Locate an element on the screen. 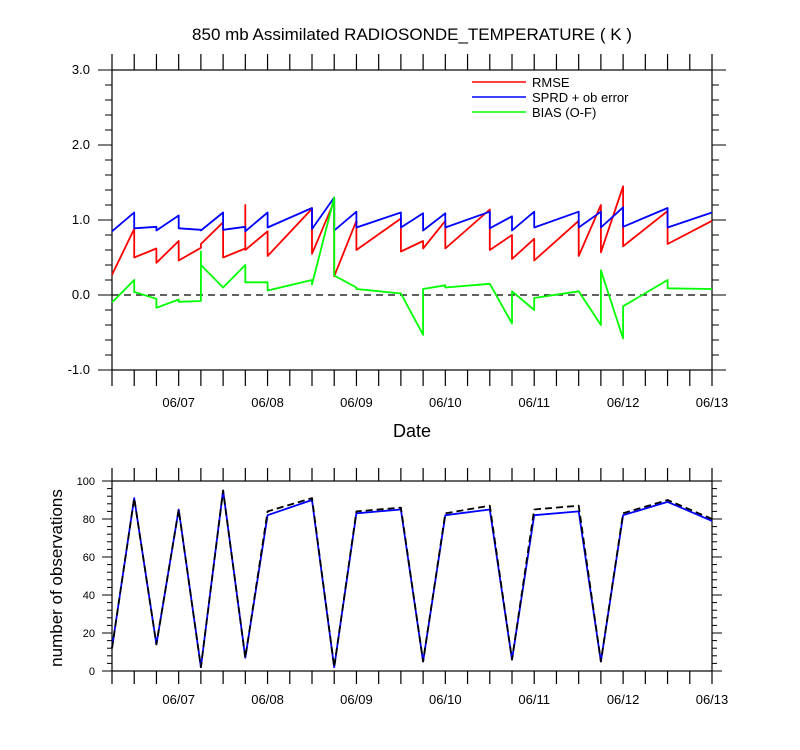  series-line-rmse is located at coordinates (412, 231).